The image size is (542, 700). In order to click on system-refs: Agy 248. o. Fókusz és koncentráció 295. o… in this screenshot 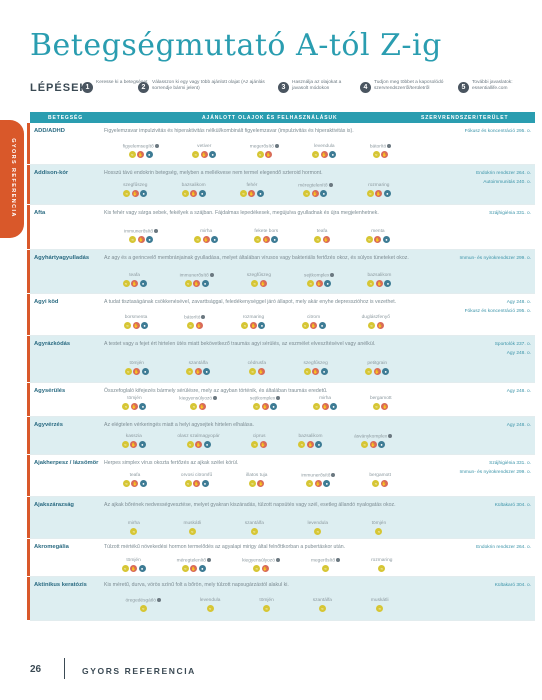, I will do `click(472, 307)`.